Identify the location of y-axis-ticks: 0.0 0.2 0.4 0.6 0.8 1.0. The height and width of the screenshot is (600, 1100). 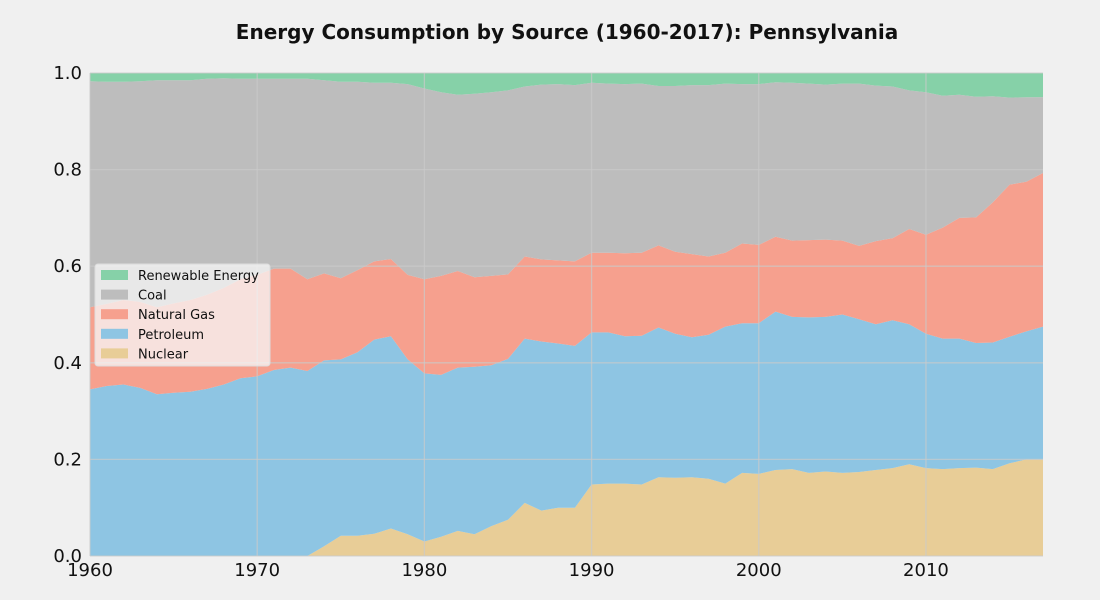
(67, 315).